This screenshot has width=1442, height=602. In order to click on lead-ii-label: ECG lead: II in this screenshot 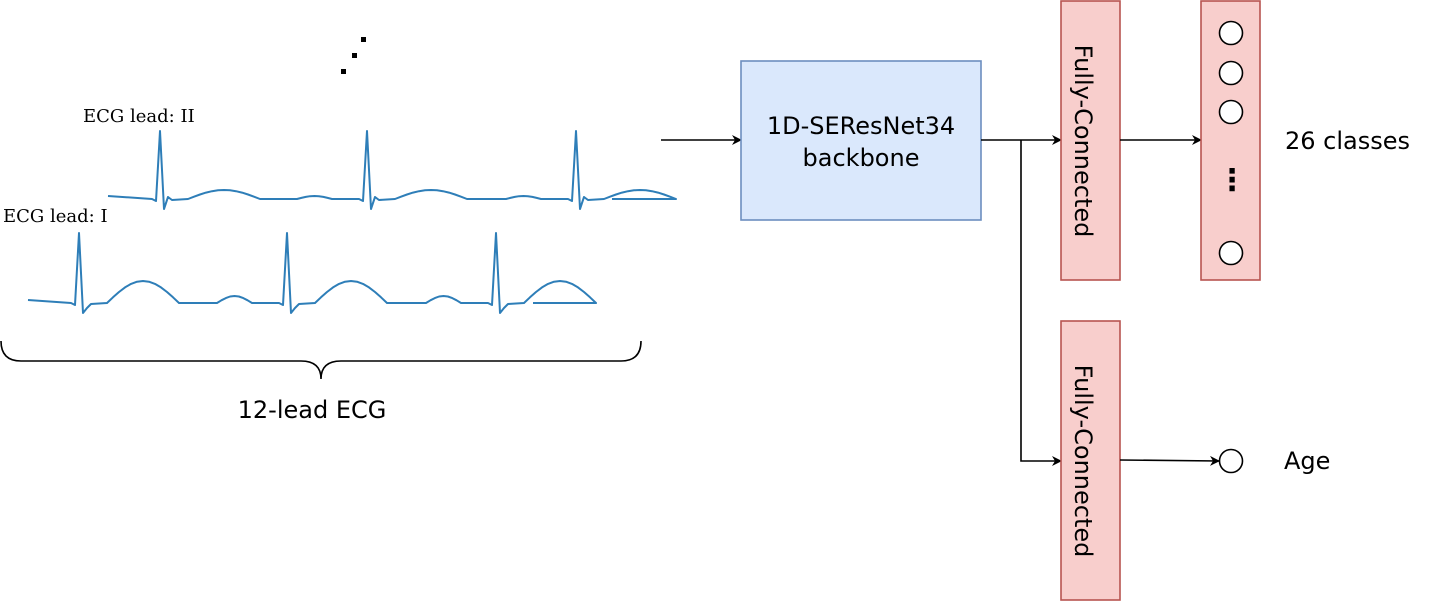, I will do `click(139, 116)`.